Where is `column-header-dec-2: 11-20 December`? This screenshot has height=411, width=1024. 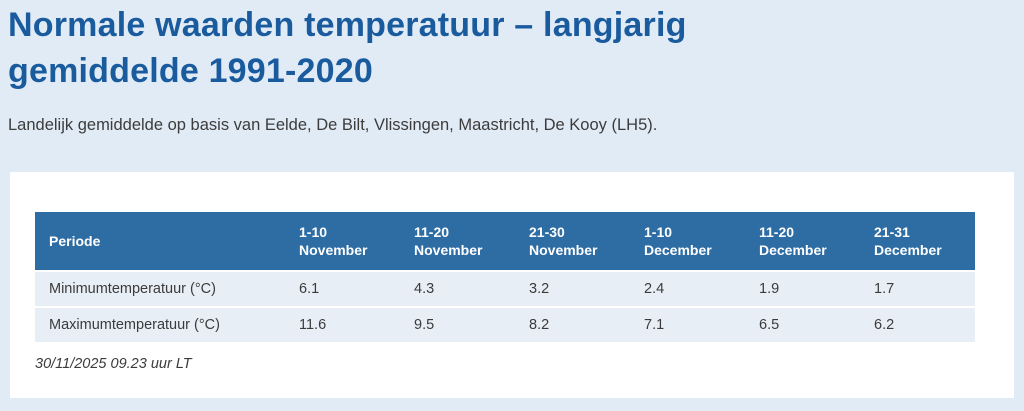 column-header-dec-2: 11-20 December is located at coordinates (802, 241).